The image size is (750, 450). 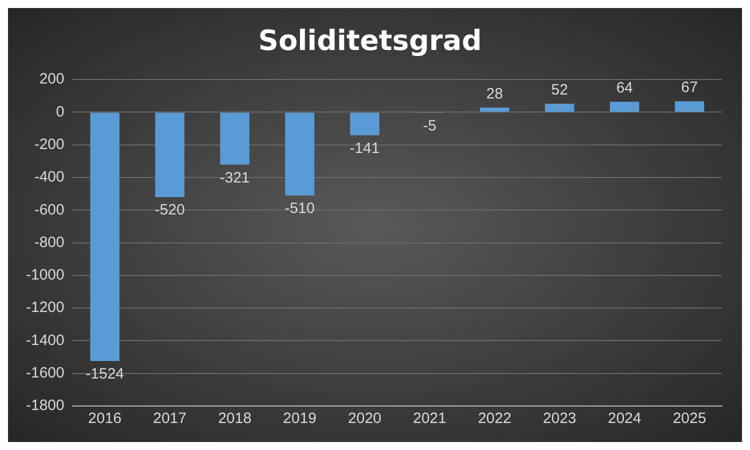 What do you see at coordinates (45, 340) in the screenshot?
I see `y-tick-label: -1400` at bounding box center [45, 340].